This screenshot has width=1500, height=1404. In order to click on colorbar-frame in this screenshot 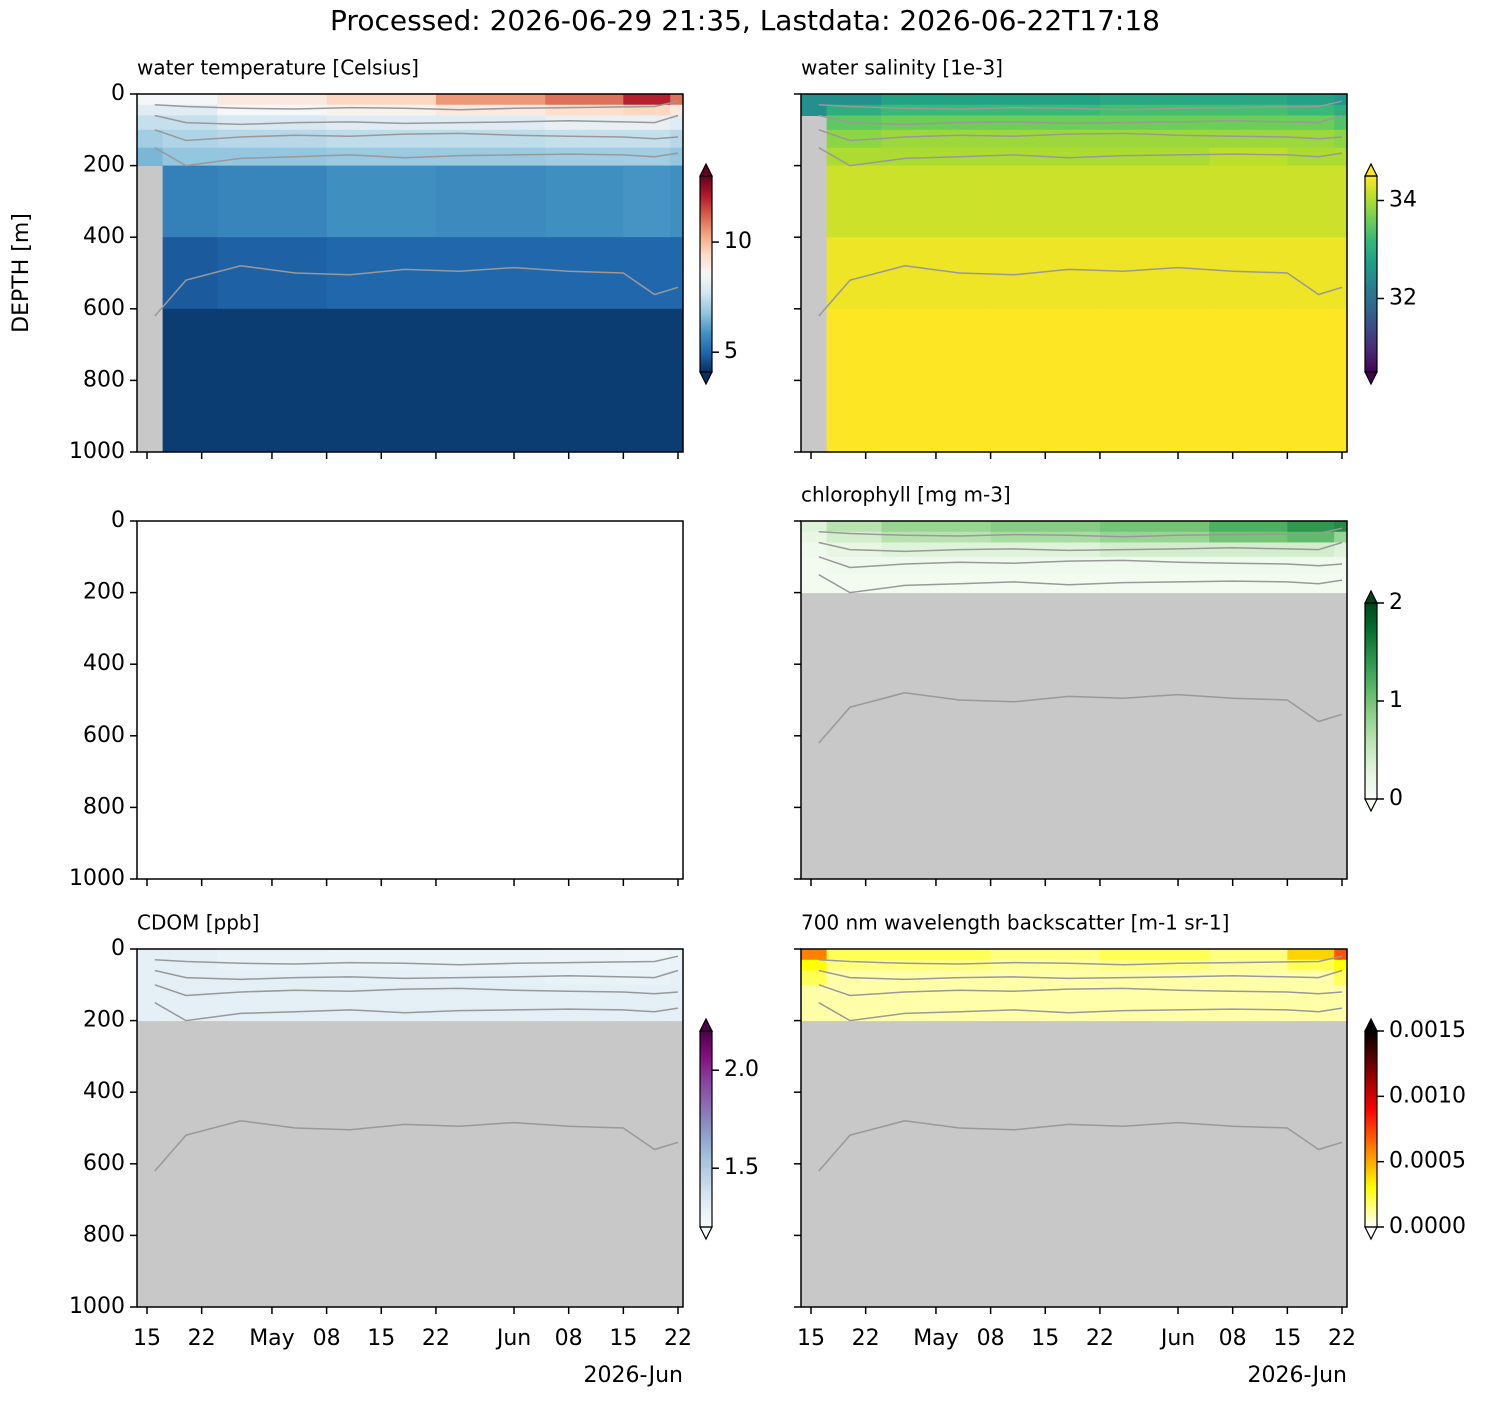, I will do `click(706, 1129)`.